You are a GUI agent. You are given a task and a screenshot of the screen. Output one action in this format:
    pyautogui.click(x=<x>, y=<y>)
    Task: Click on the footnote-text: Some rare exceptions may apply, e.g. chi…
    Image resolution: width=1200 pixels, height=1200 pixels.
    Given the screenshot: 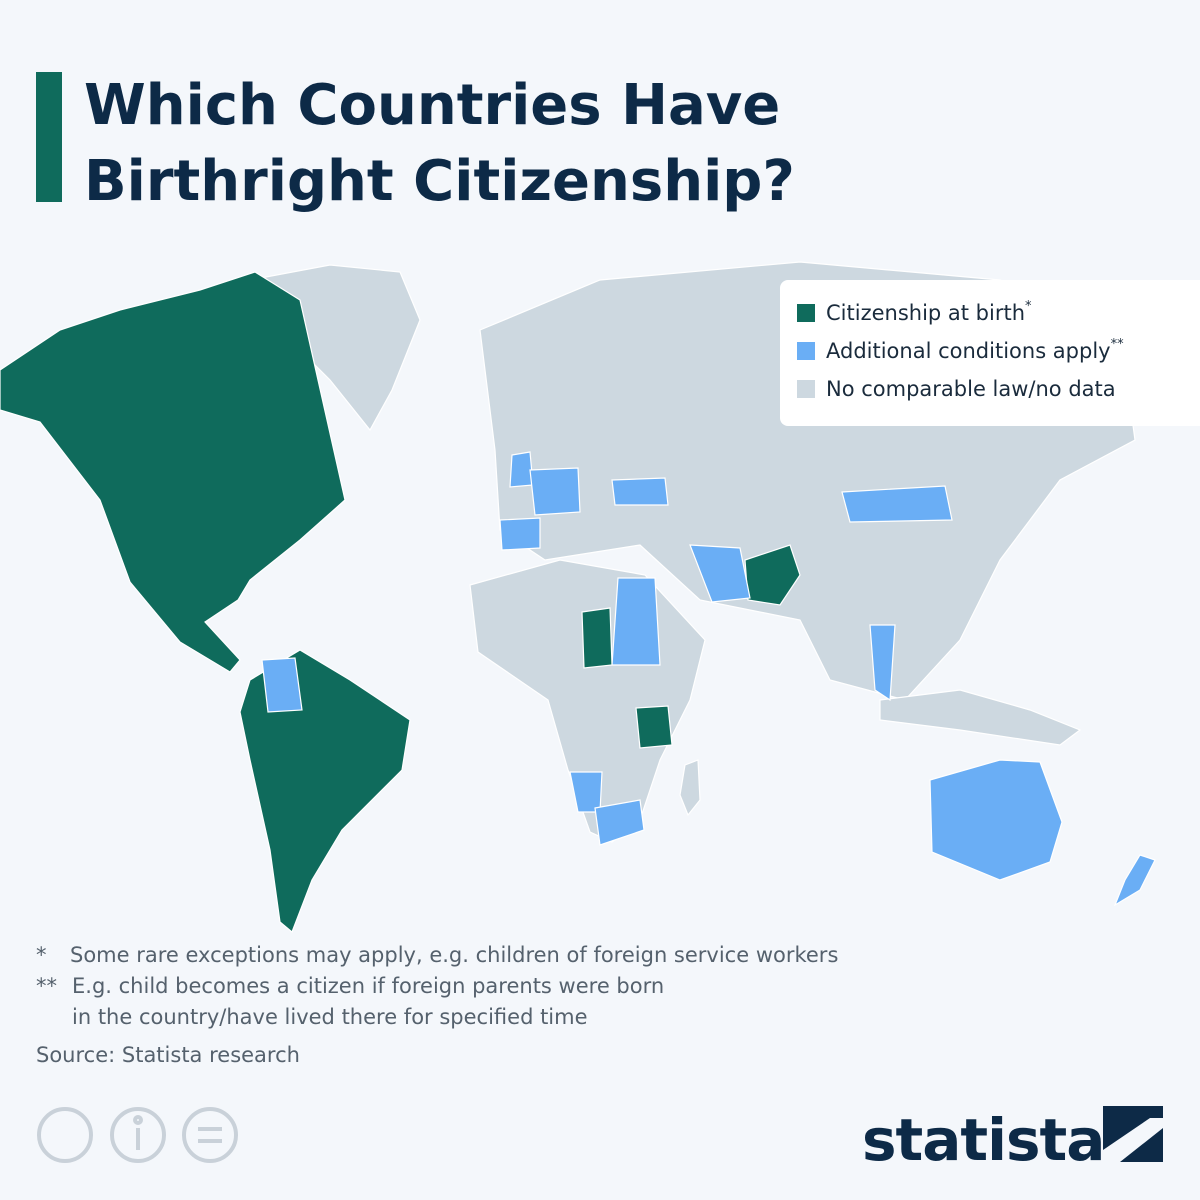 What is the action you would take?
    pyautogui.click(x=454, y=955)
    